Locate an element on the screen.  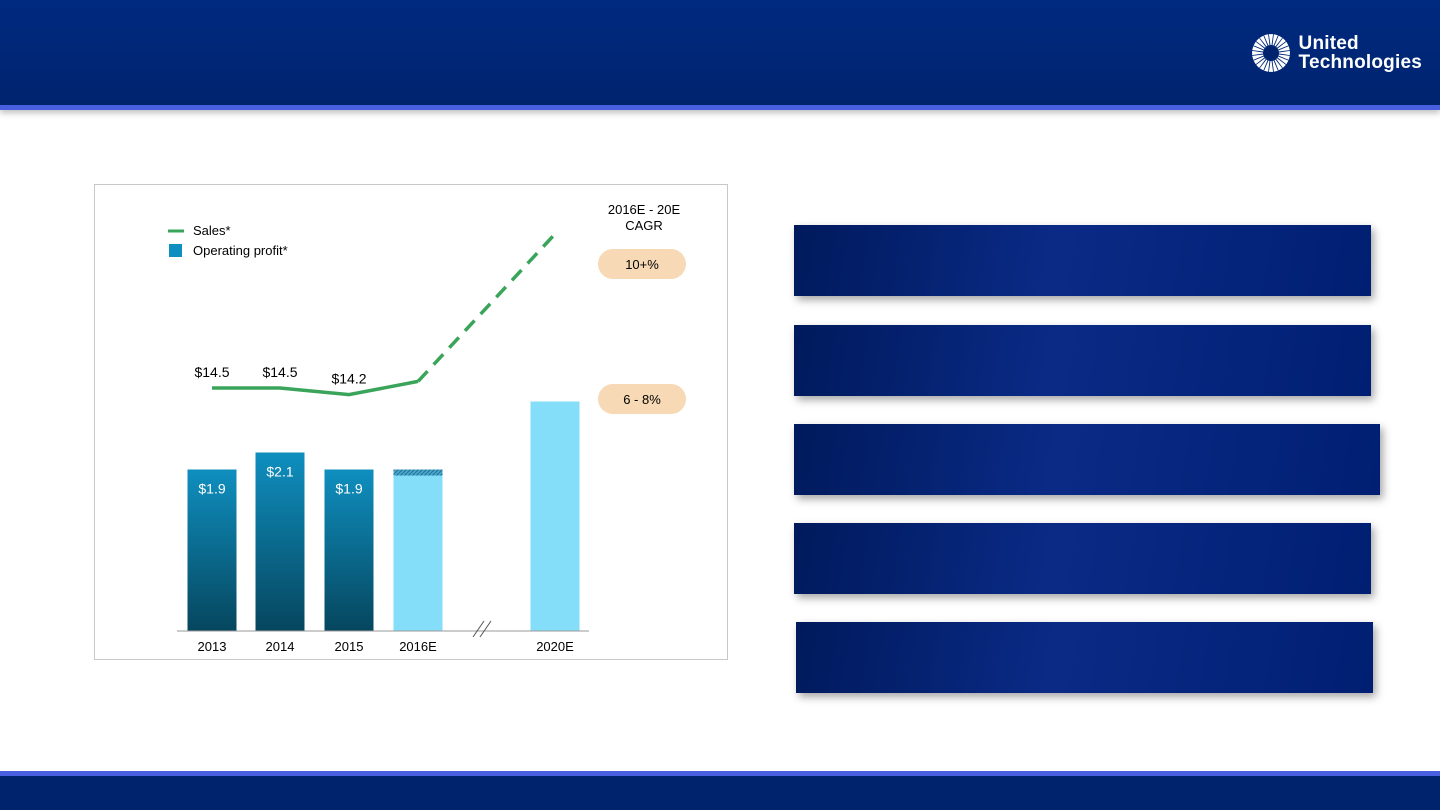
legend-profit-label: Operating profit* is located at coordinates (240, 250).